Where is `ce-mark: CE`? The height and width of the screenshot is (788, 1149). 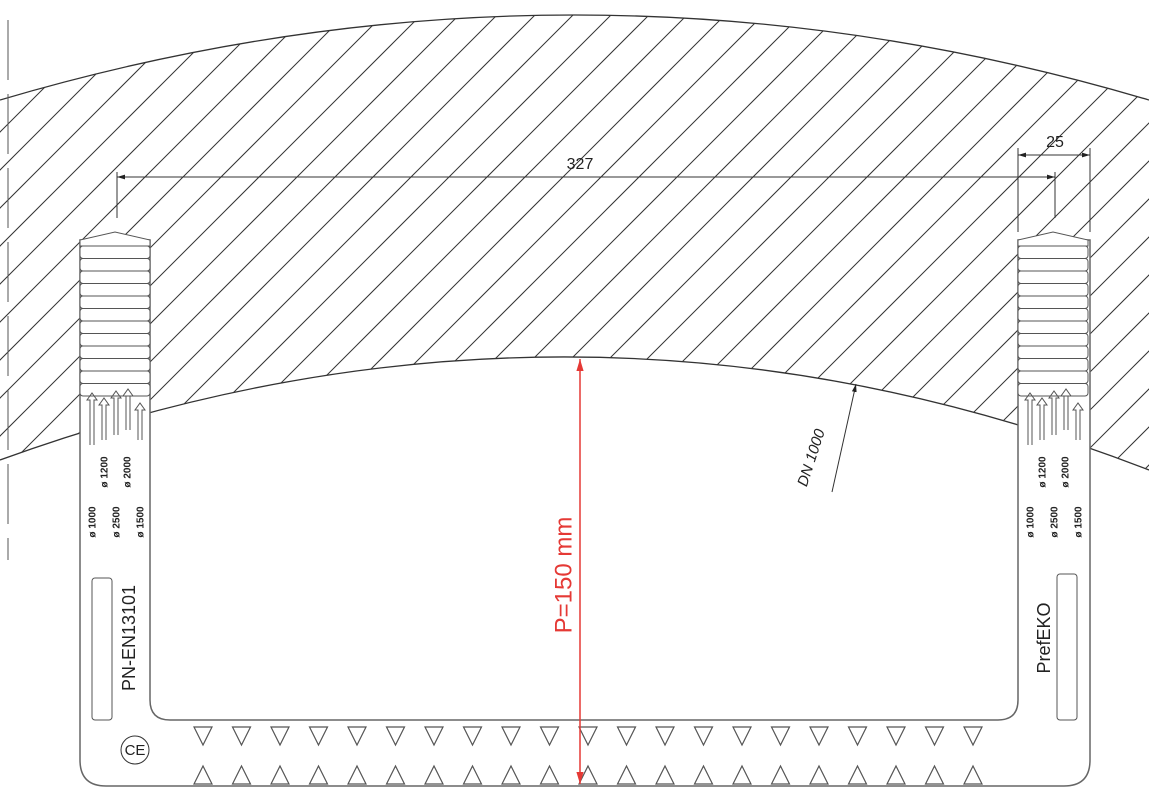
ce-mark: CE is located at coordinates (135, 750).